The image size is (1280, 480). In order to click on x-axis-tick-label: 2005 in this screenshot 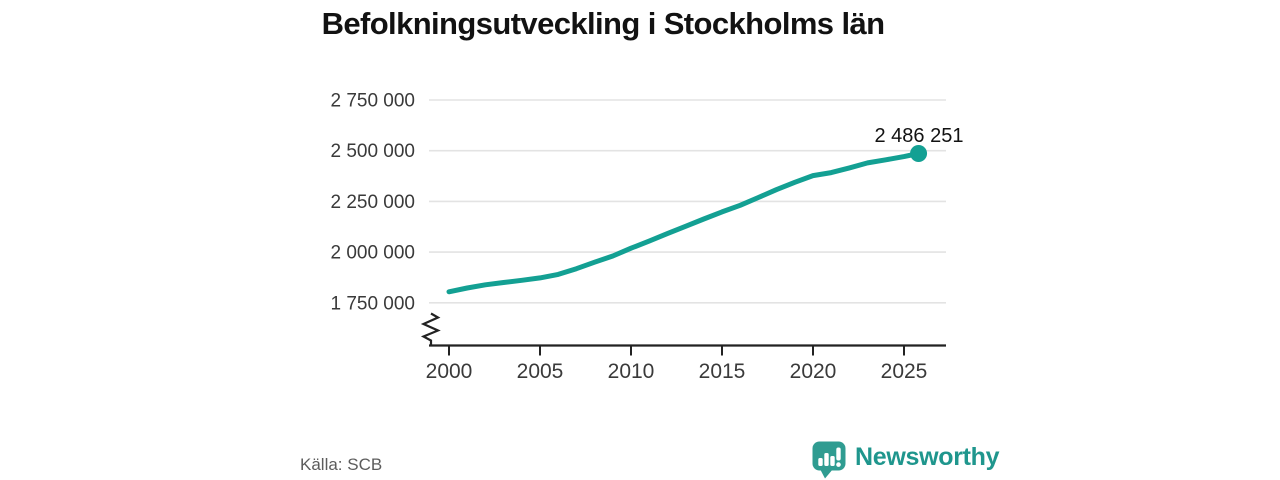, I will do `click(540, 371)`.